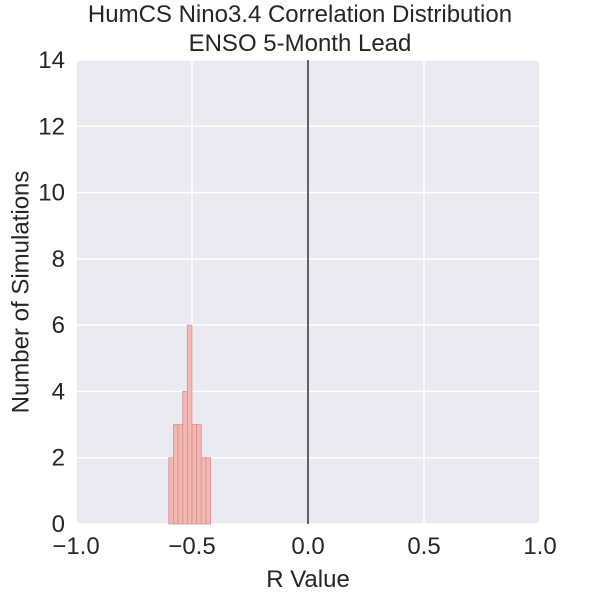 The width and height of the screenshot is (600, 600). I want to click on x-tick-label: 0.5, so click(423, 546).